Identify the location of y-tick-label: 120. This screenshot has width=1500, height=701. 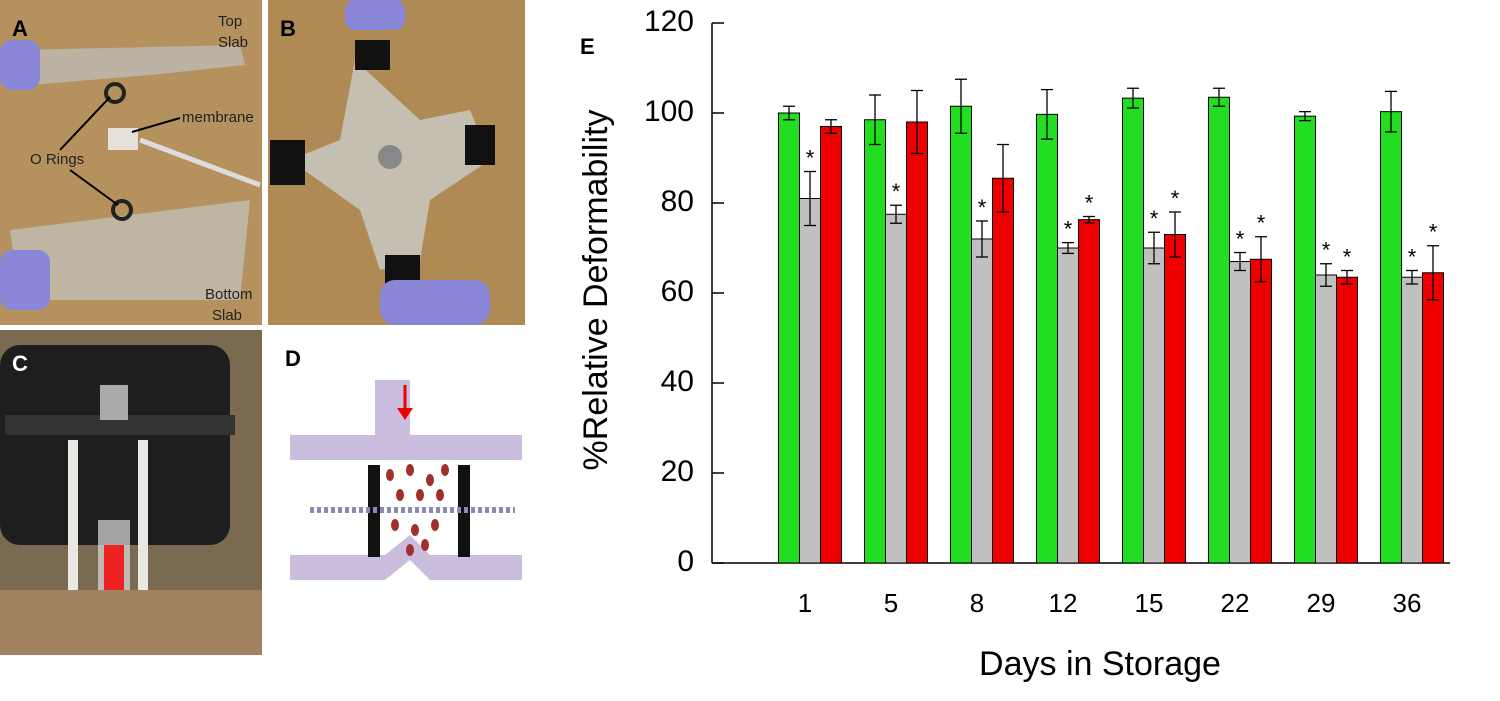
(669, 21).